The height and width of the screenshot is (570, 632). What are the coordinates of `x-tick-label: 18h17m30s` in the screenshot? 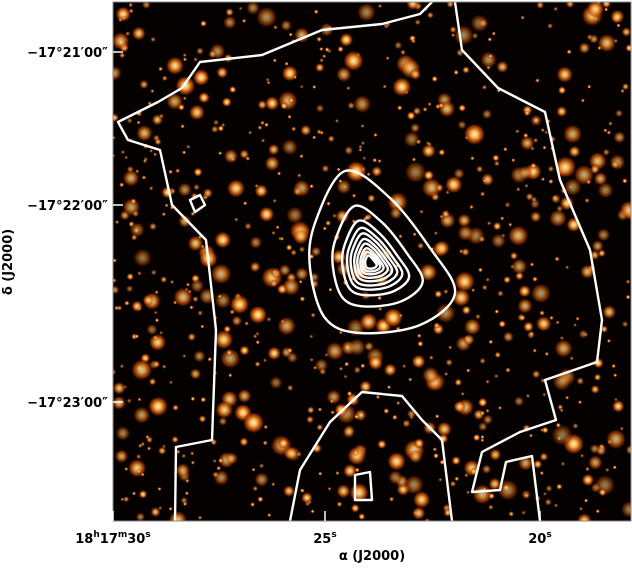 It's located at (112, 538).